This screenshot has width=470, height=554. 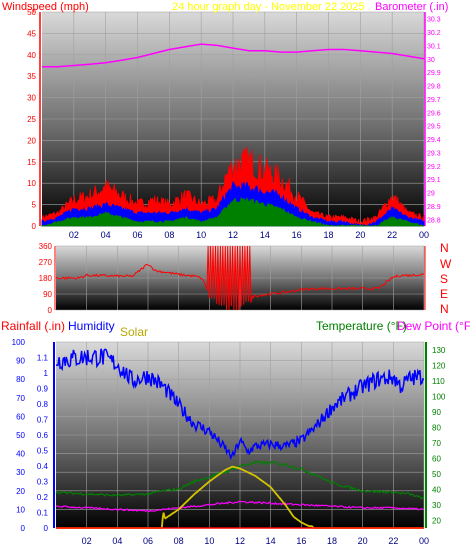 I want to click on wind-x-tick-label: 04, so click(x=106, y=235).